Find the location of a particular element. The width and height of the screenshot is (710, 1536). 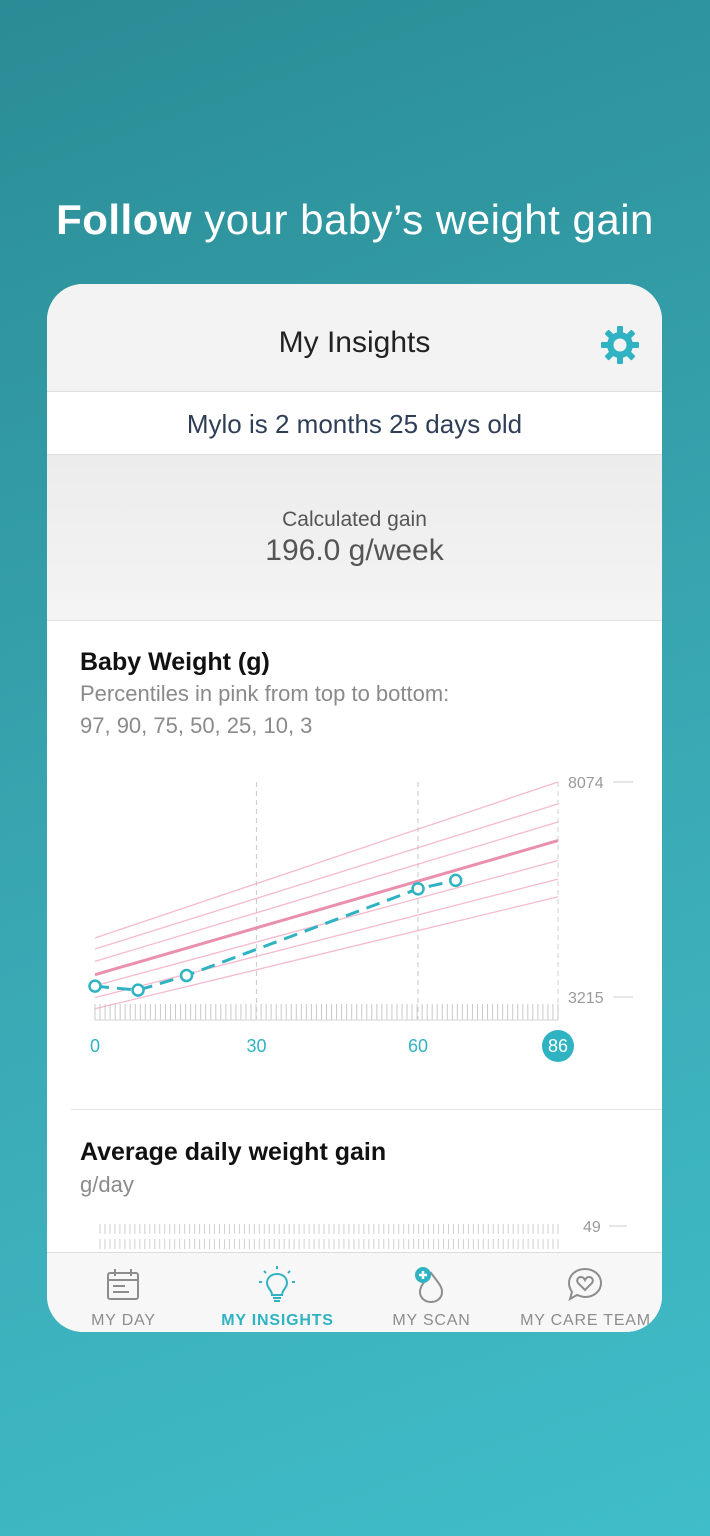

percentile-note-line2: 97, 90, 75, 50, 25, 10, 3 is located at coordinates (196, 725).